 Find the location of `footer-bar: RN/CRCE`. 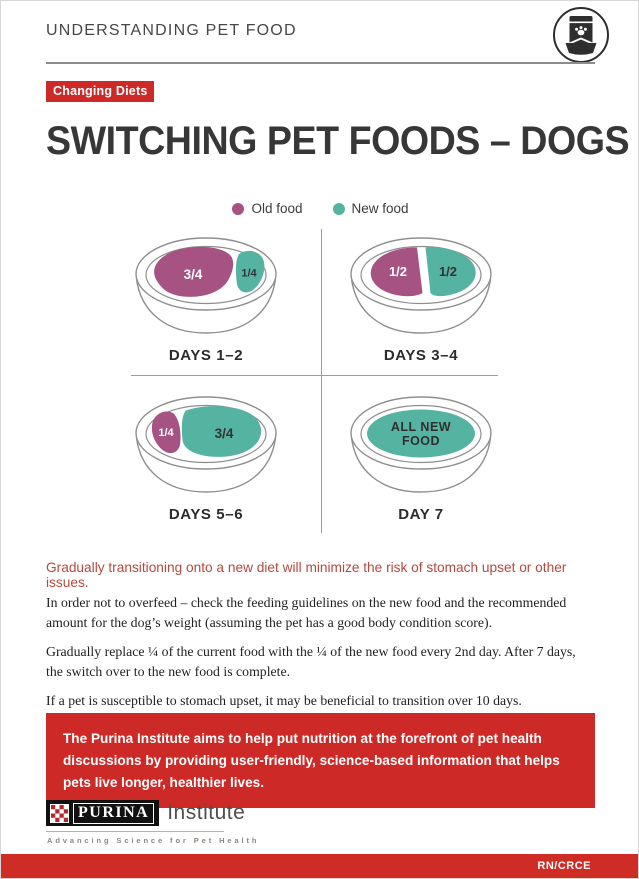

footer-bar: RN/CRCE is located at coordinates (319, 866).